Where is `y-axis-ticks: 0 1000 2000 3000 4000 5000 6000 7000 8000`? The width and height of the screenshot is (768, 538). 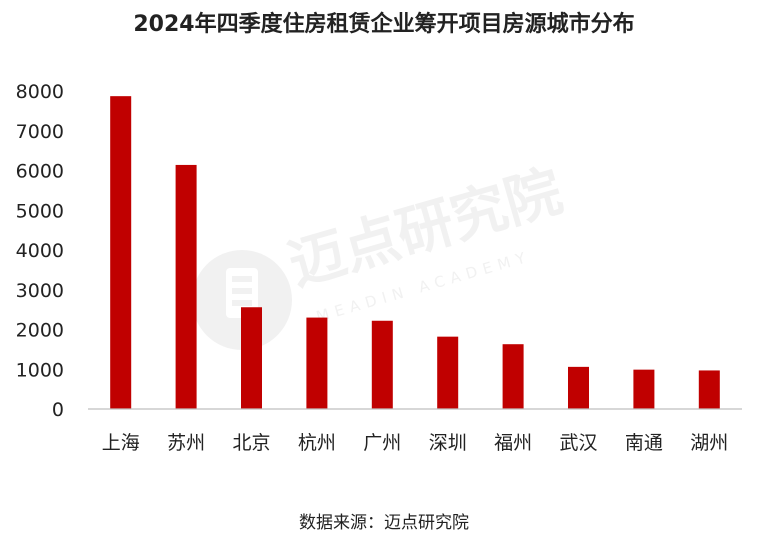
y-axis-ticks: 0 1000 2000 3000 4000 5000 6000 7000 8000 is located at coordinates (40, 251).